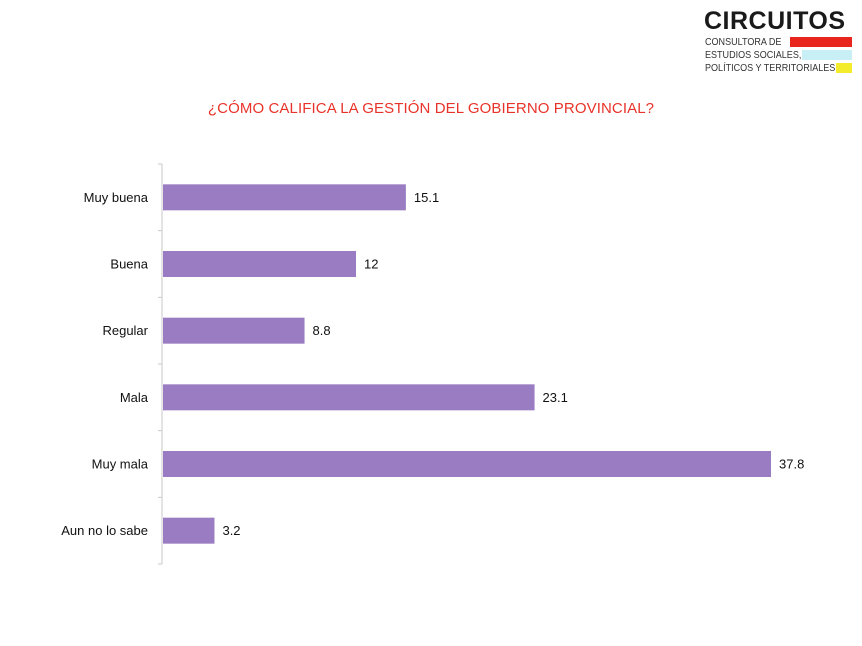 The height and width of the screenshot is (646, 862). Describe the element at coordinates (120, 464) in the screenshot. I see `category-label: Muy mala` at that location.